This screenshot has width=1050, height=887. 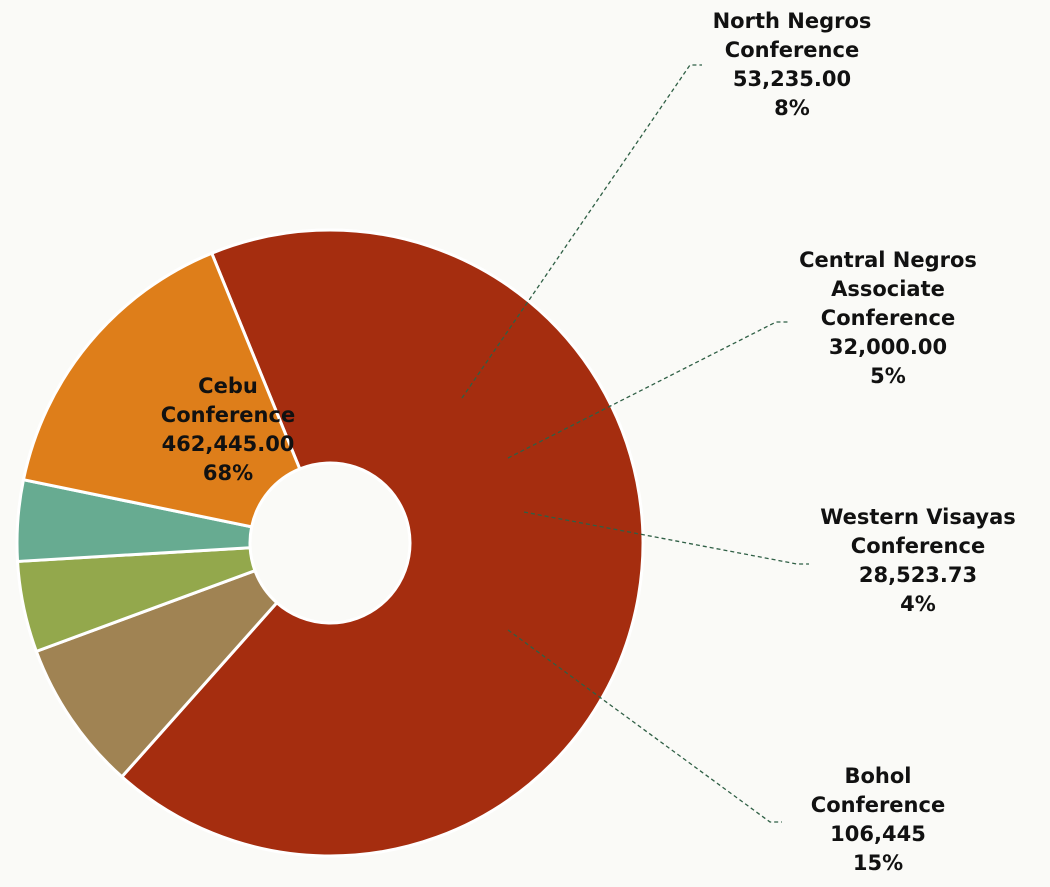 What do you see at coordinates (666, 538) in the screenshot?
I see `leader-line-western-visayas-conference` at bounding box center [666, 538].